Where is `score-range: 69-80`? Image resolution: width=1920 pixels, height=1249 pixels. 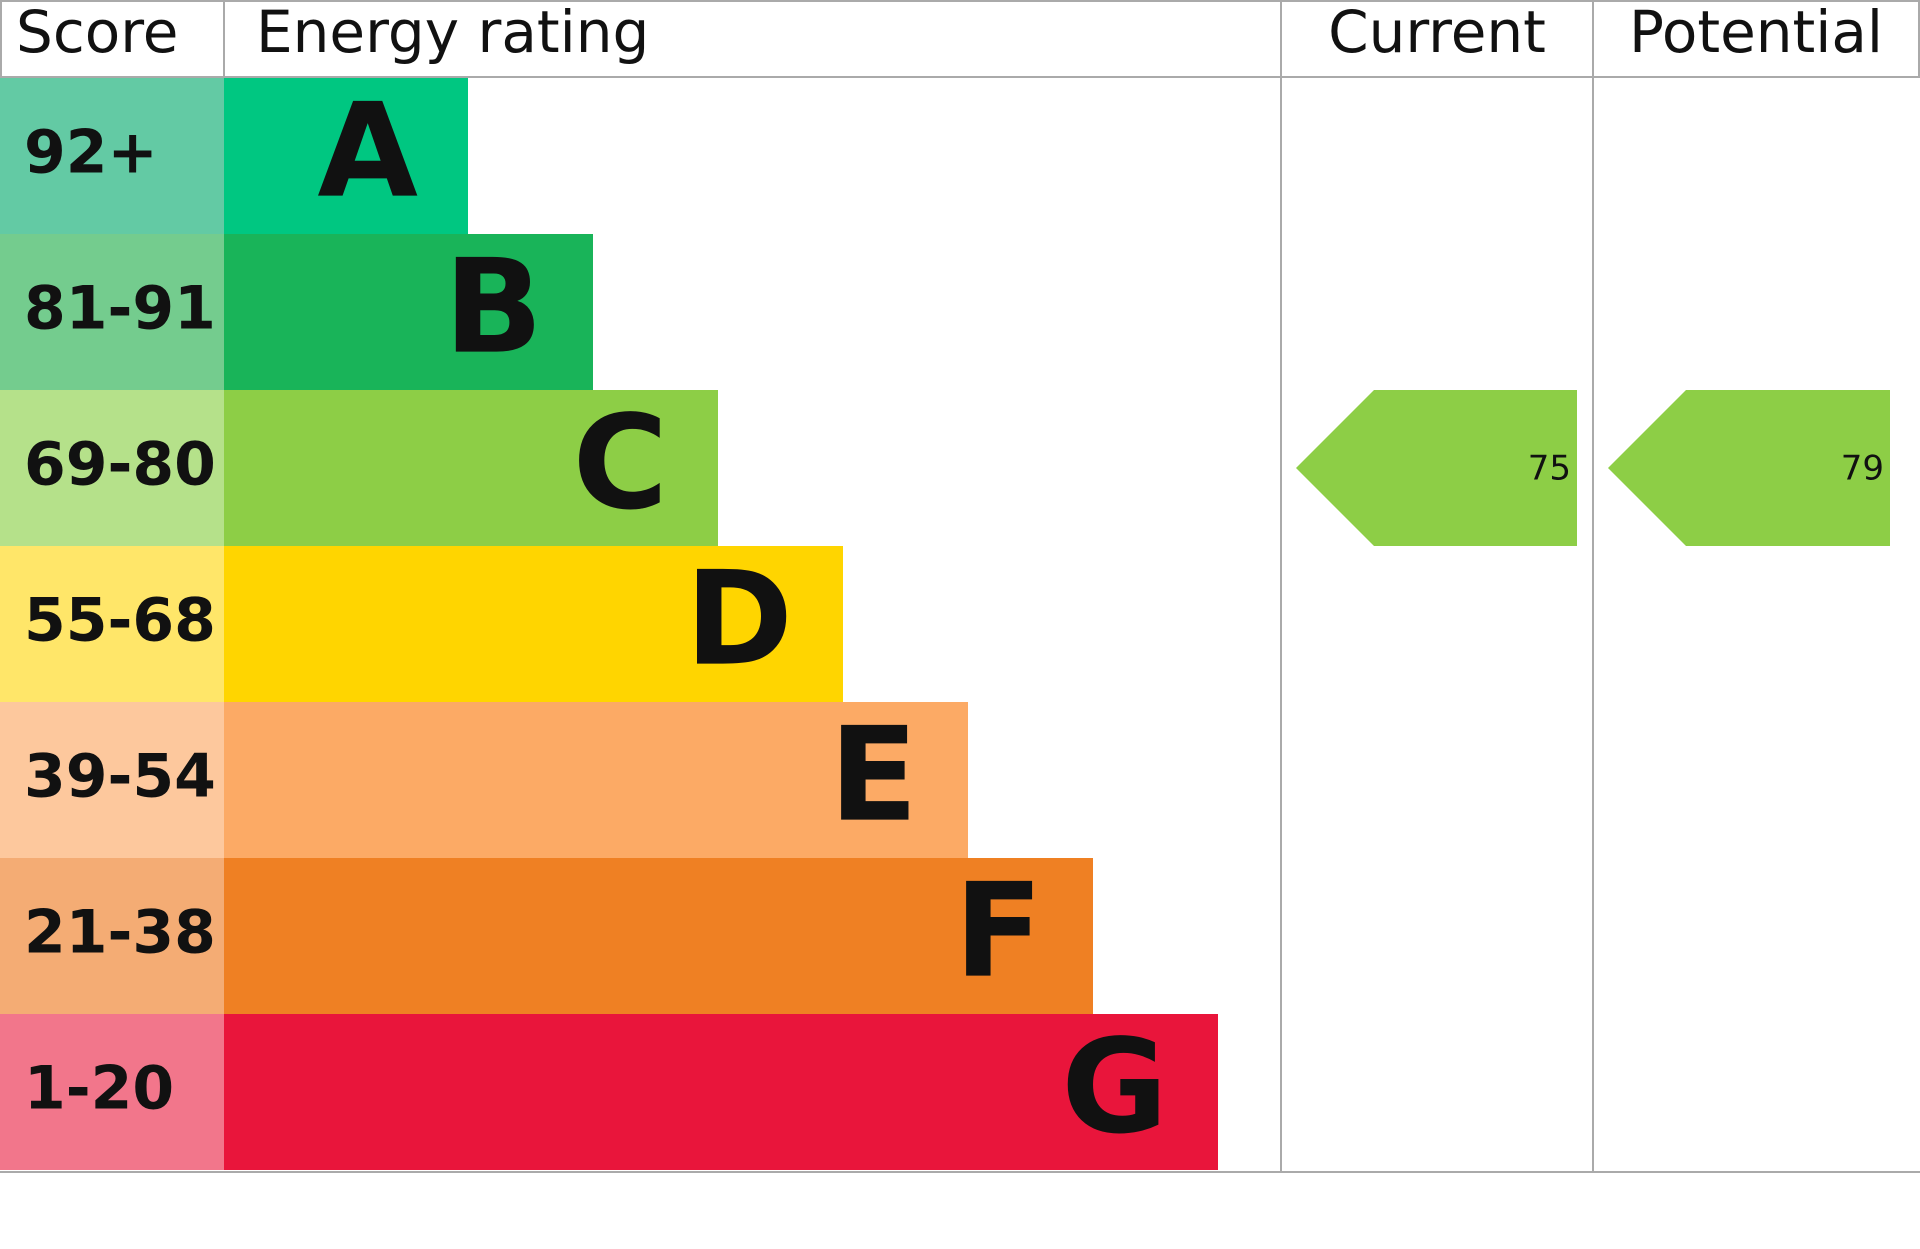
score-range: 69-80 is located at coordinates (120, 465).